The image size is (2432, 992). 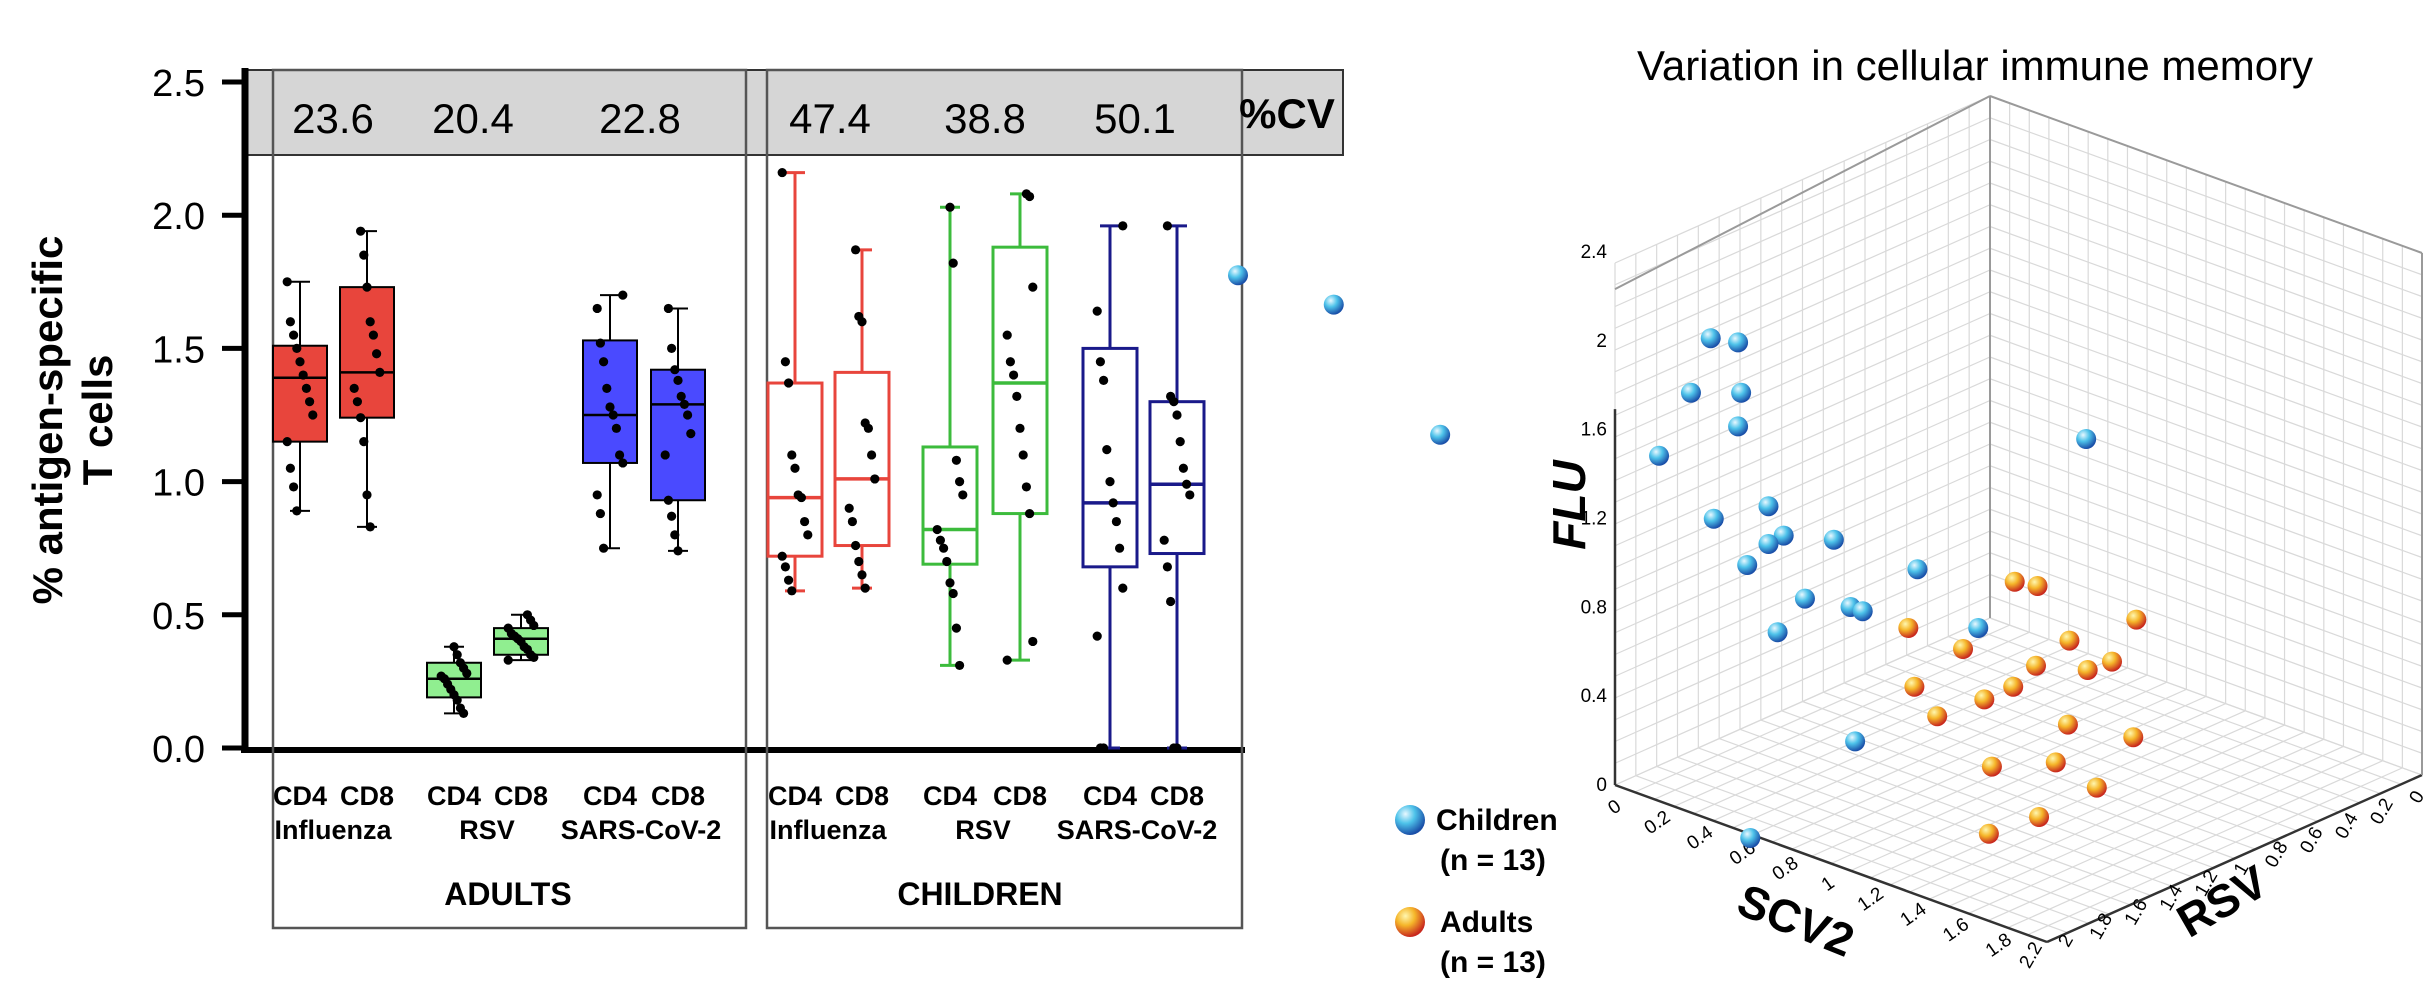 I want to click on x-tick-label: 1.2, so click(x=1871, y=899).